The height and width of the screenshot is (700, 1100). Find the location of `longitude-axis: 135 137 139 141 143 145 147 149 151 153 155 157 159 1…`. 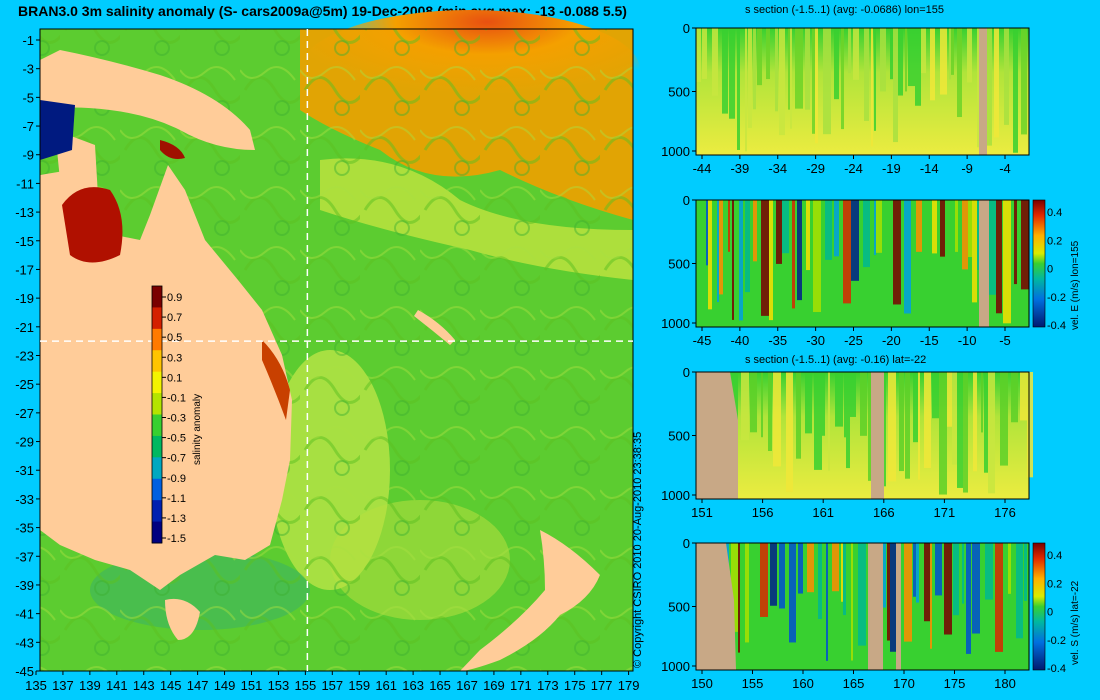

longitude-axis: 135 137 139 141 143 145 147 149 151 153 155 157 159 1… is located at coordinates (332, 682).